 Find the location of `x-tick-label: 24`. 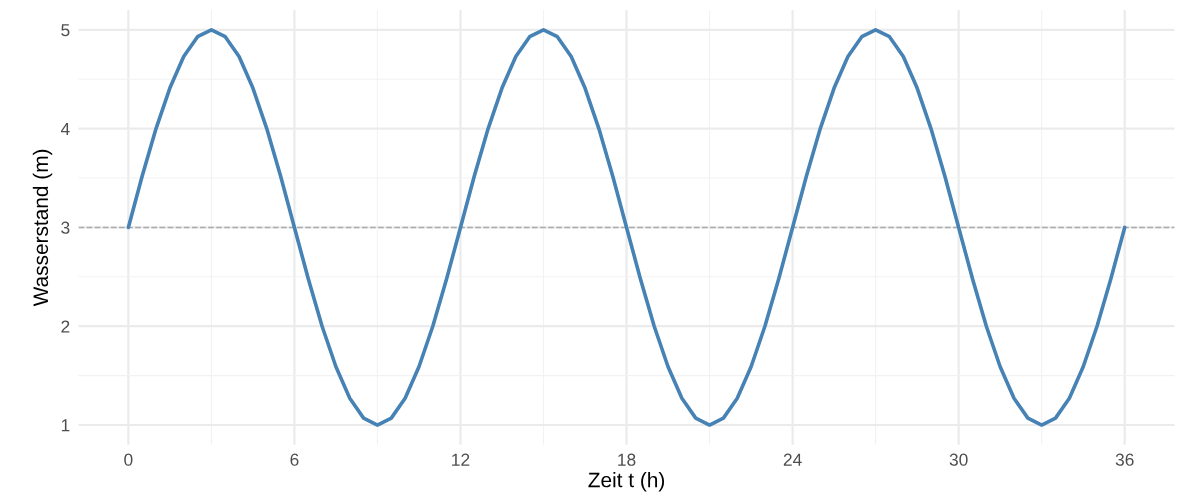

x-tick-label: 24 is located at coordinates (792, 459).